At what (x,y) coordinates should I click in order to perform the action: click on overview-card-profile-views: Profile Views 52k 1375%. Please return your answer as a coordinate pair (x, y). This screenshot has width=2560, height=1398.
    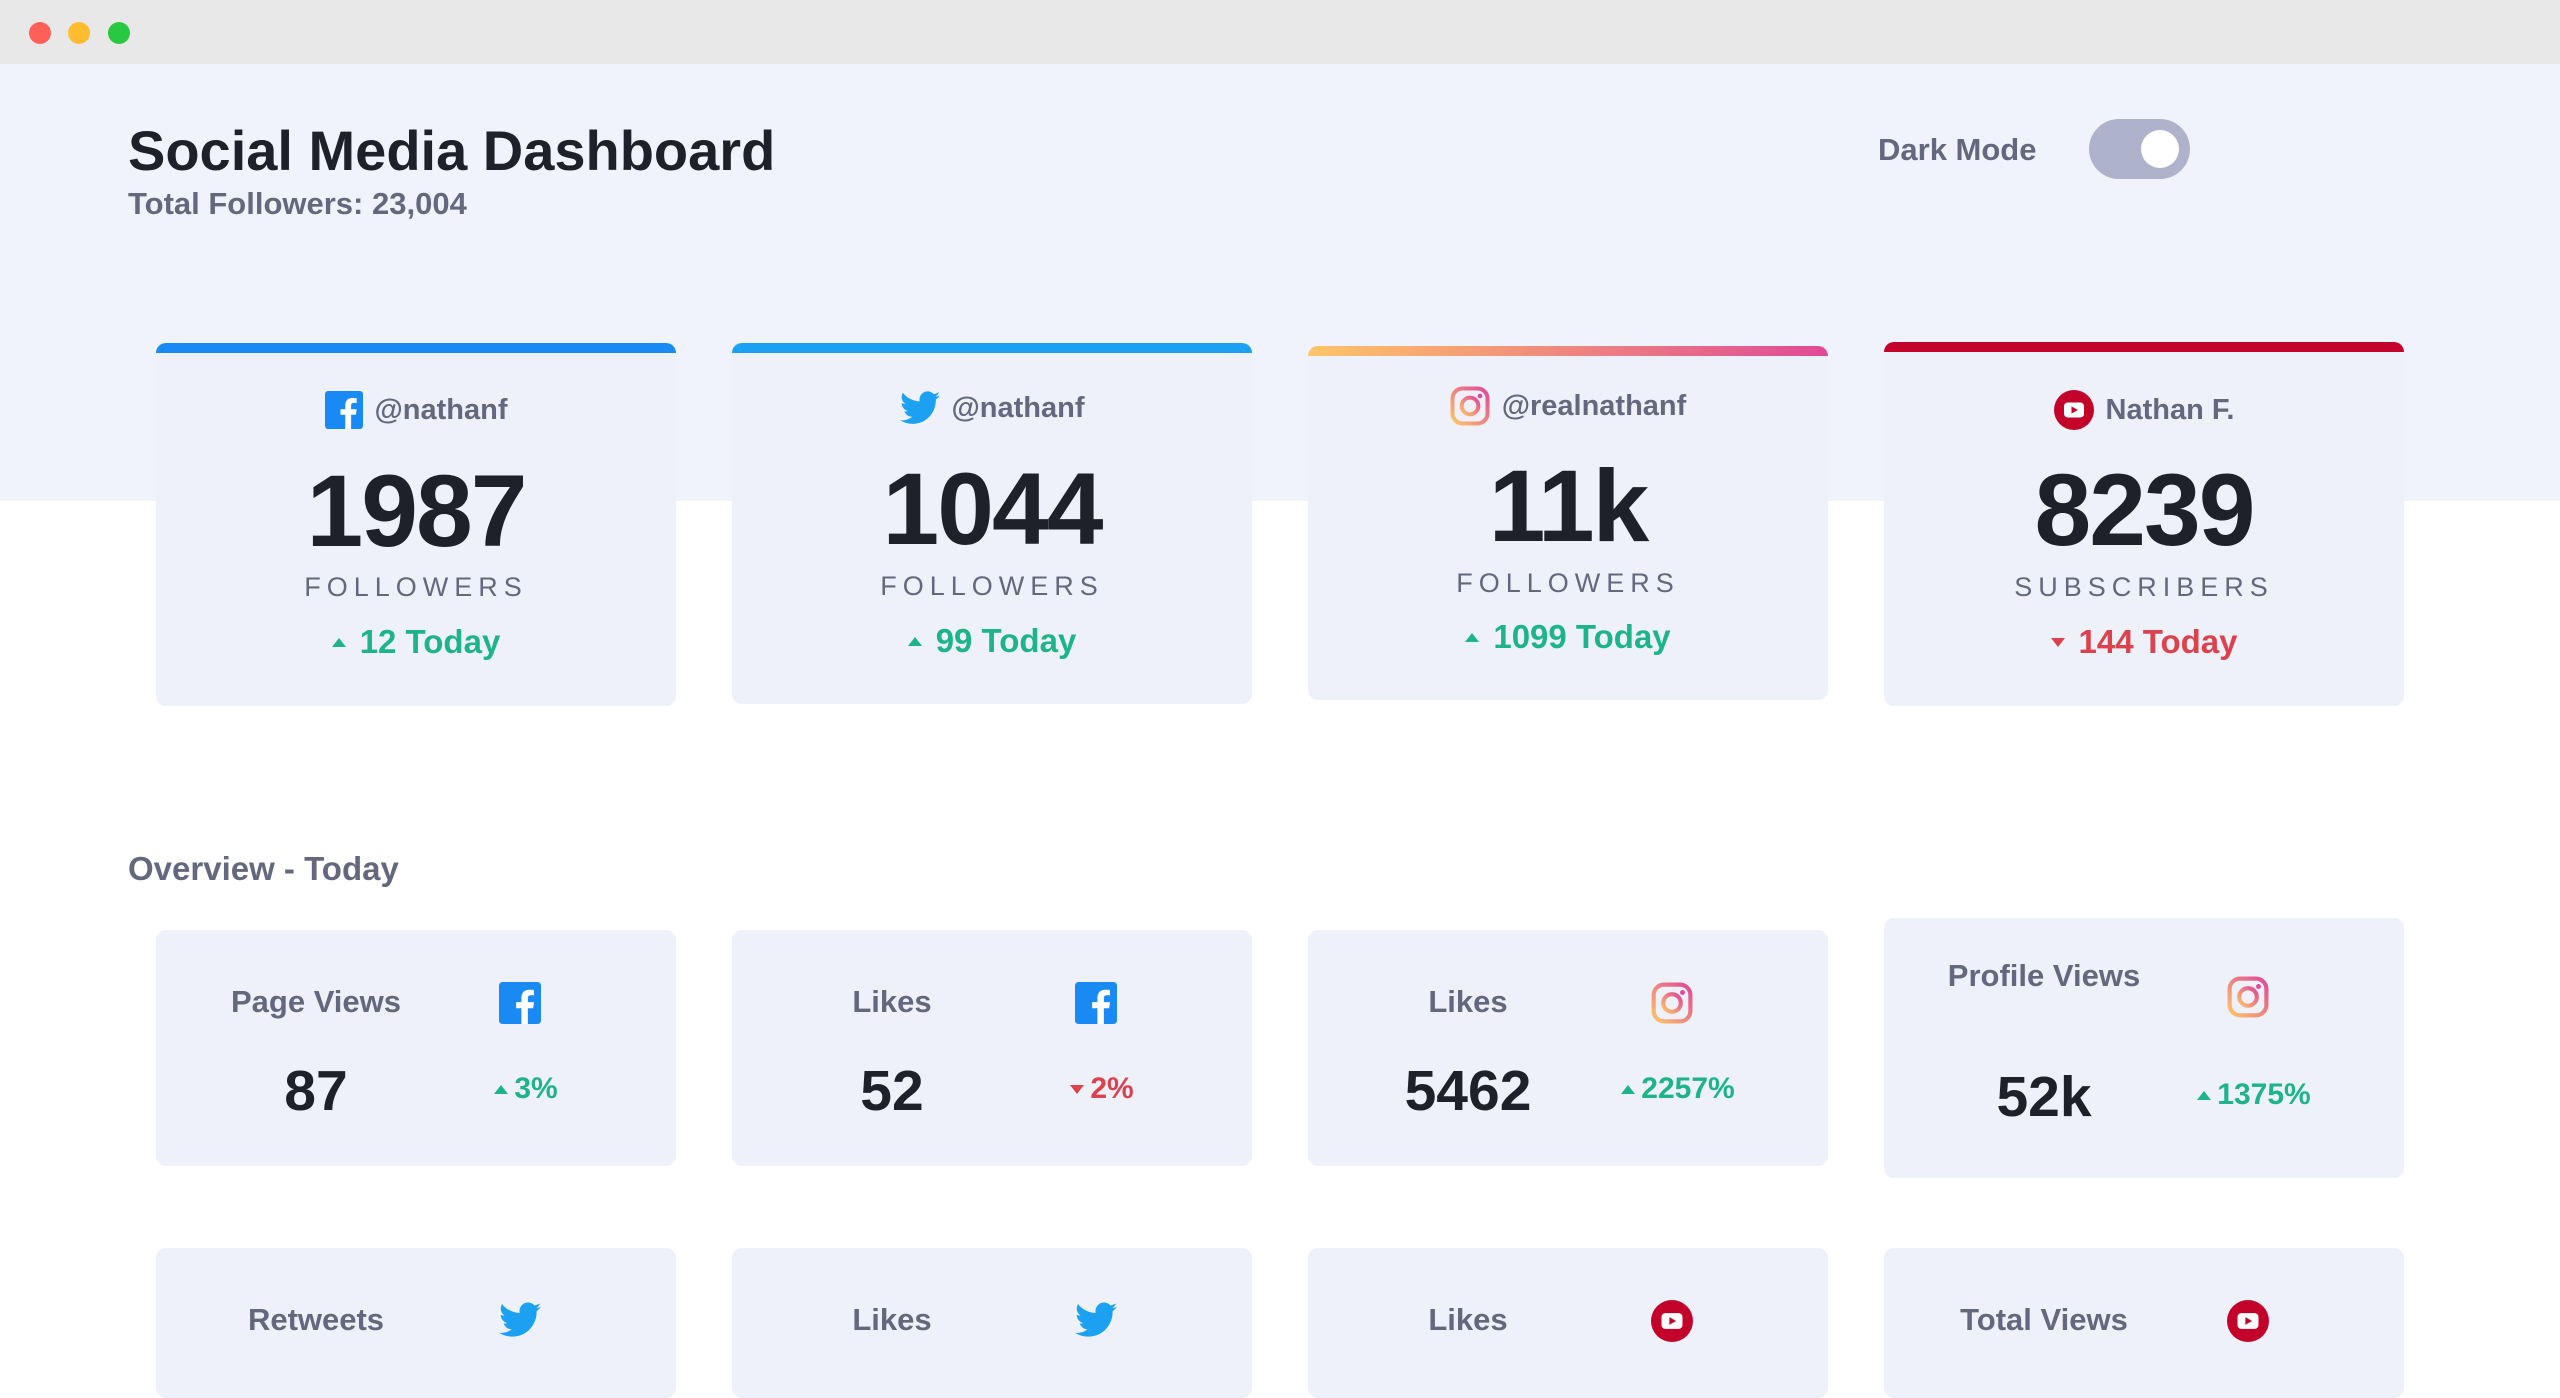
    Looking at the image, I should click on (2144, 1048).